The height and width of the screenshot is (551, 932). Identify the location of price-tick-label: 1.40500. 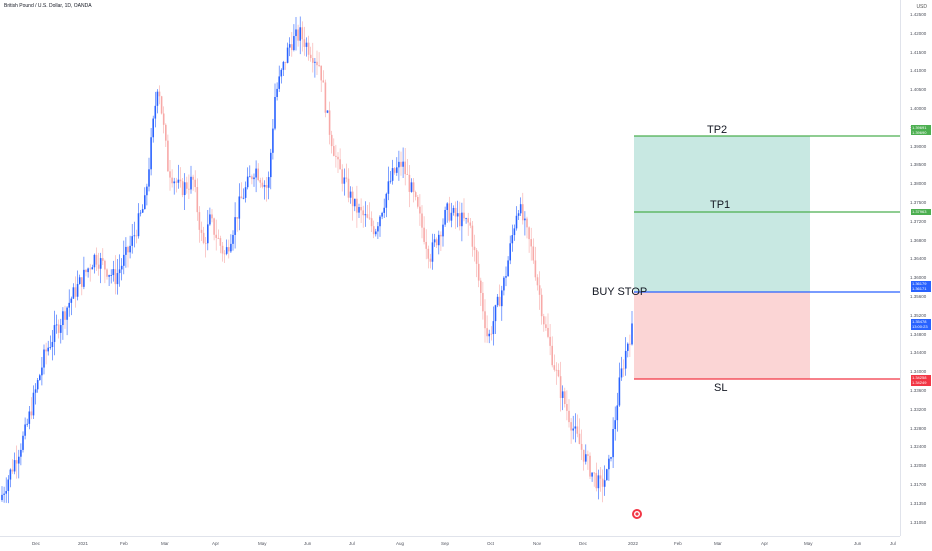
(918, 90).